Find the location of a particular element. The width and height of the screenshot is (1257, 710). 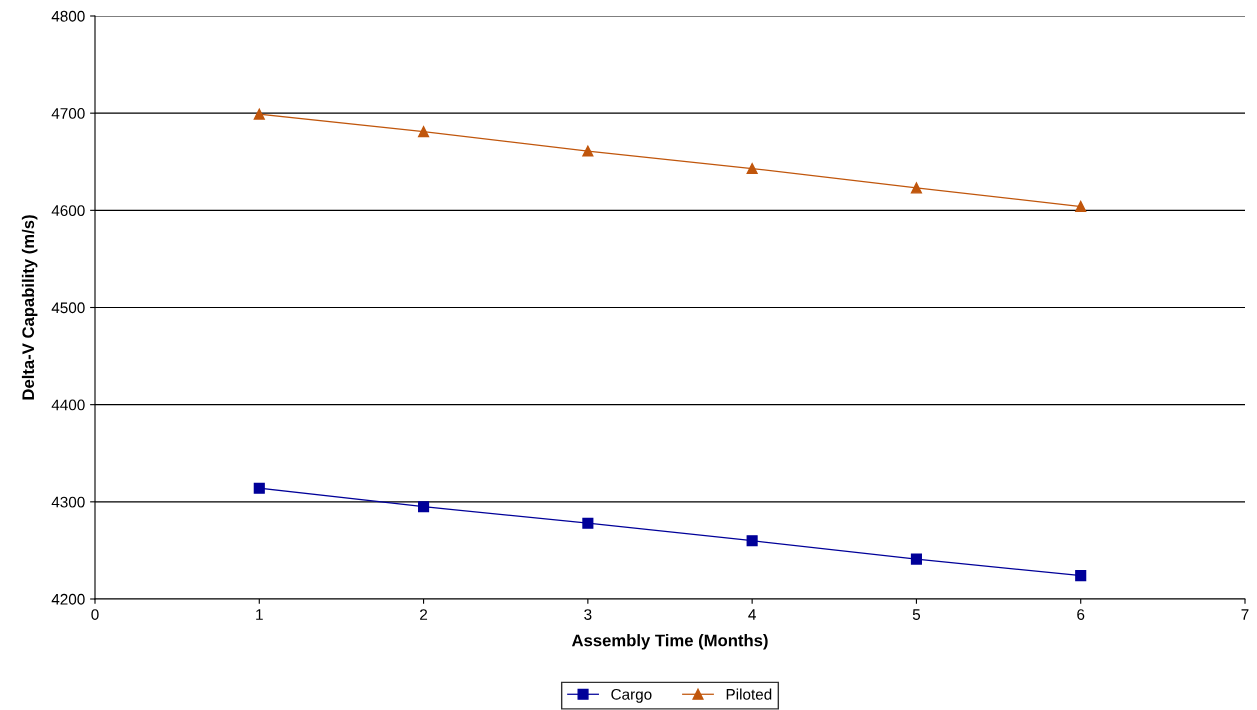

y-tick-label: 4600 is located at coordinates (68, 211).